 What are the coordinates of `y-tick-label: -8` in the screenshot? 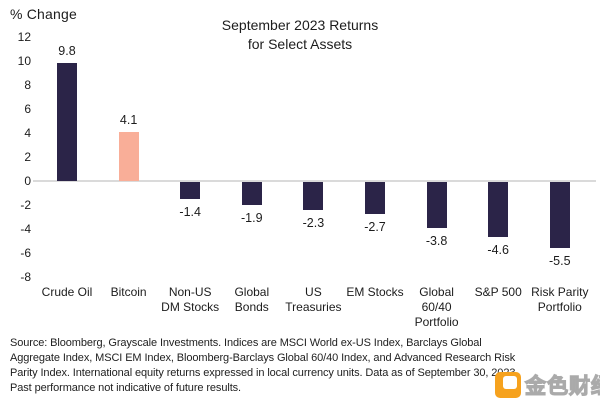 It's located at (25, 277).